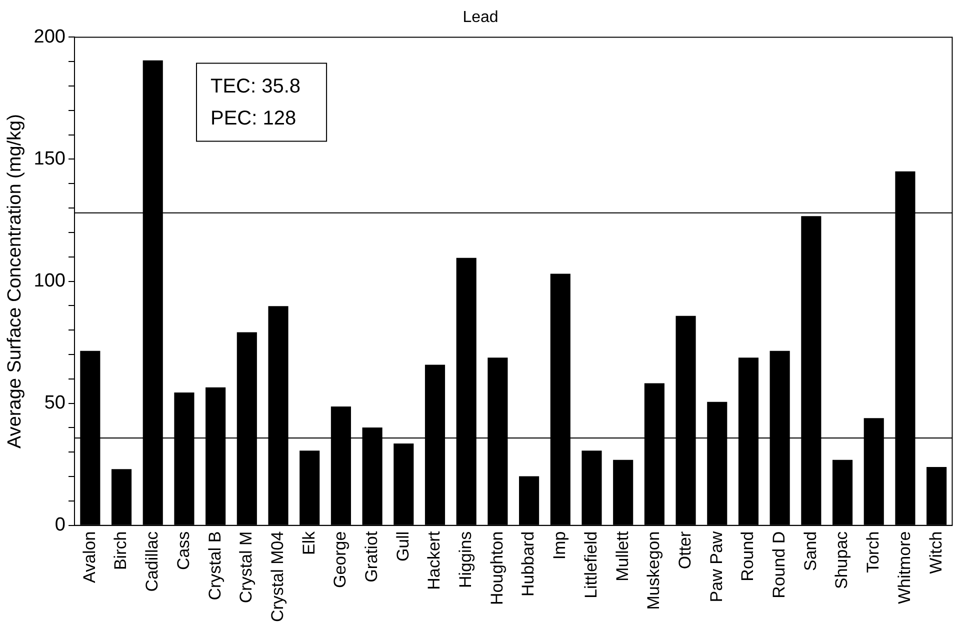 The height and width of the screenshot is (628, 963). Describe the element at coordinates (308, 542) in the screenshot. I see `x-tick-label: Elk` at that location.